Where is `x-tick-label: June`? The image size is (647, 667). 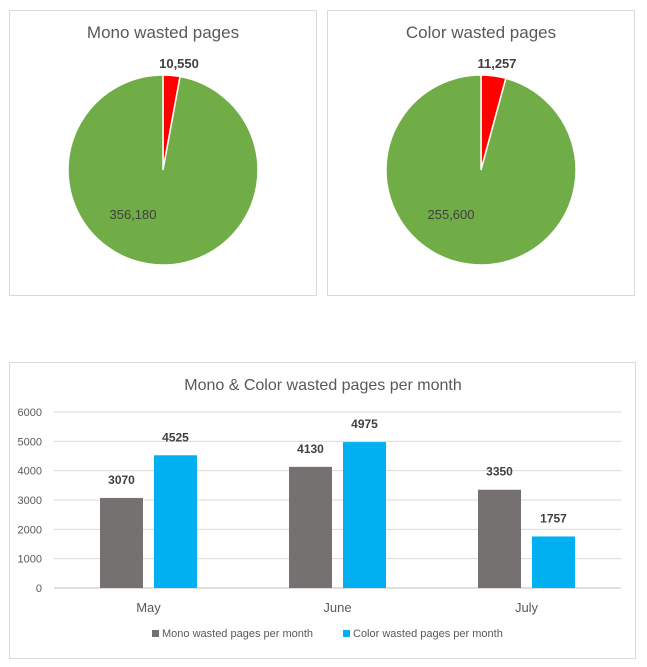
x-tick-label: June is located at coordinates (337, 607).